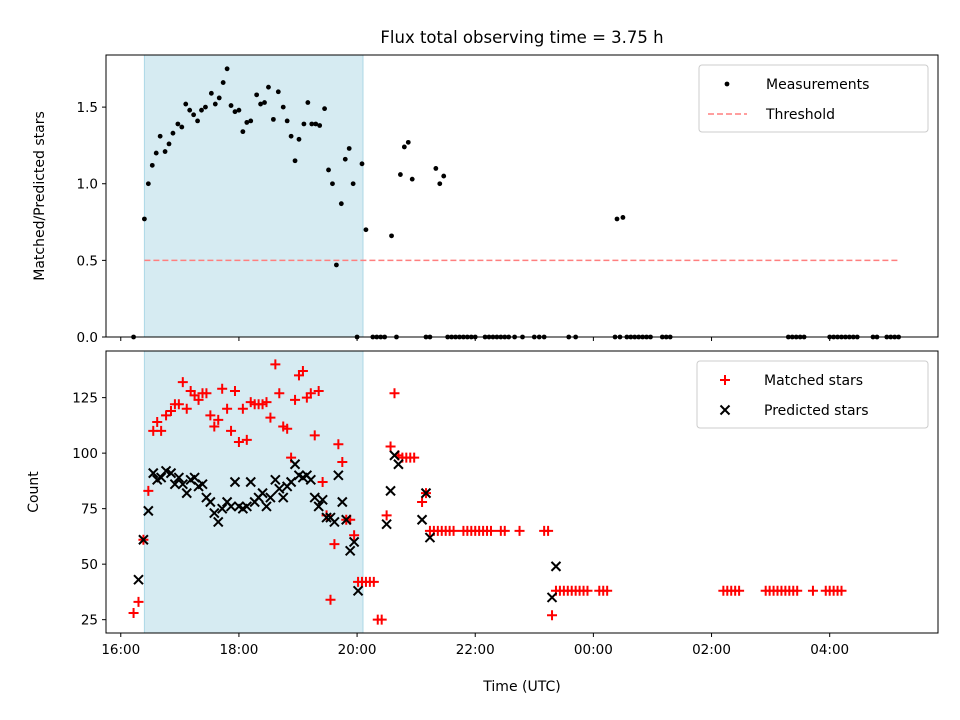 This screenshot has width=960, height=720. What do you see at coordinates (521, 687) in the screenshot?
I see `x-axis-label: Time (UTC)` at bounding box center [521, 687].